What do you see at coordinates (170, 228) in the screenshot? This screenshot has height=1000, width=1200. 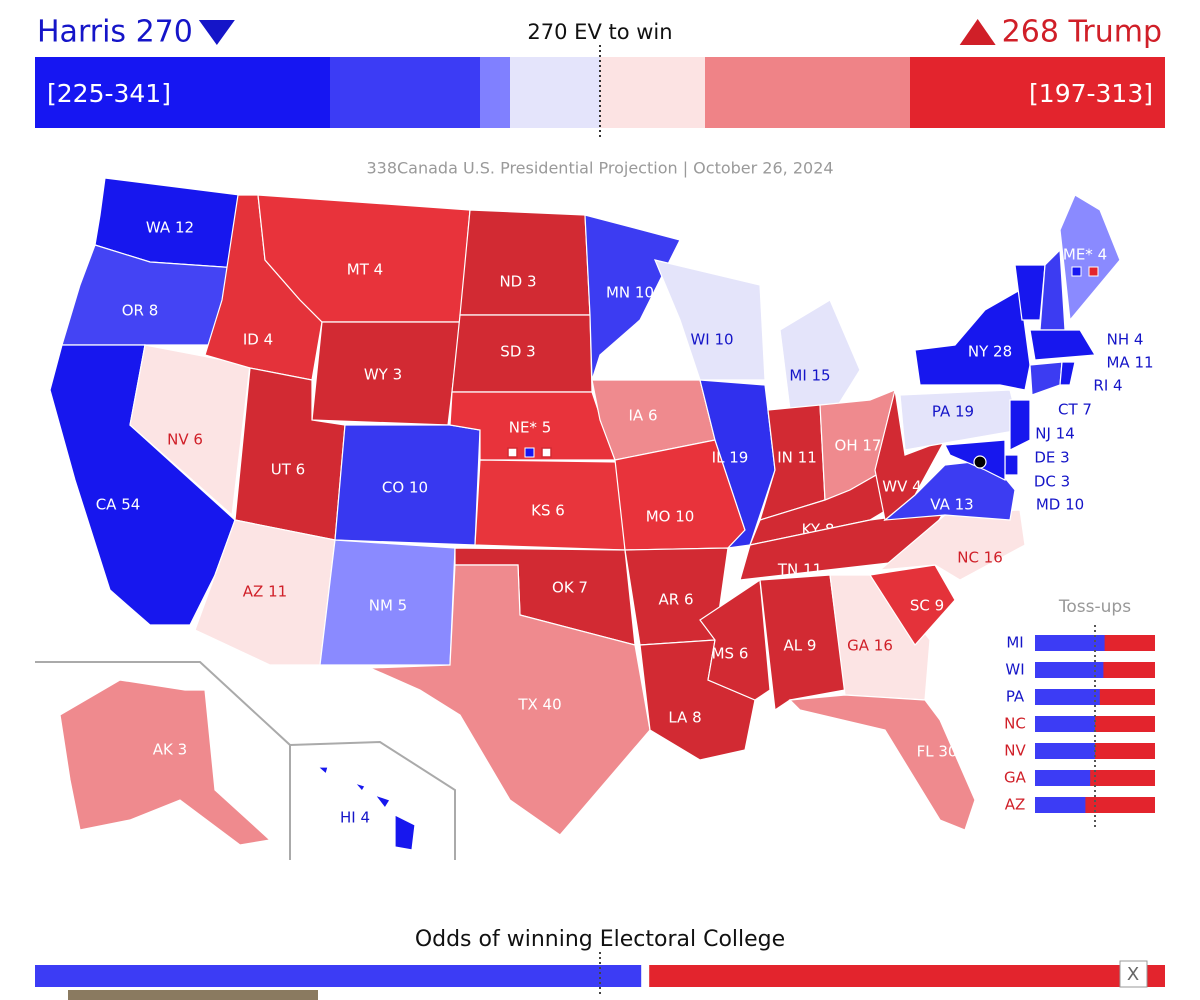 I see `state-label: WA 12` at bounding box center [170, 228].